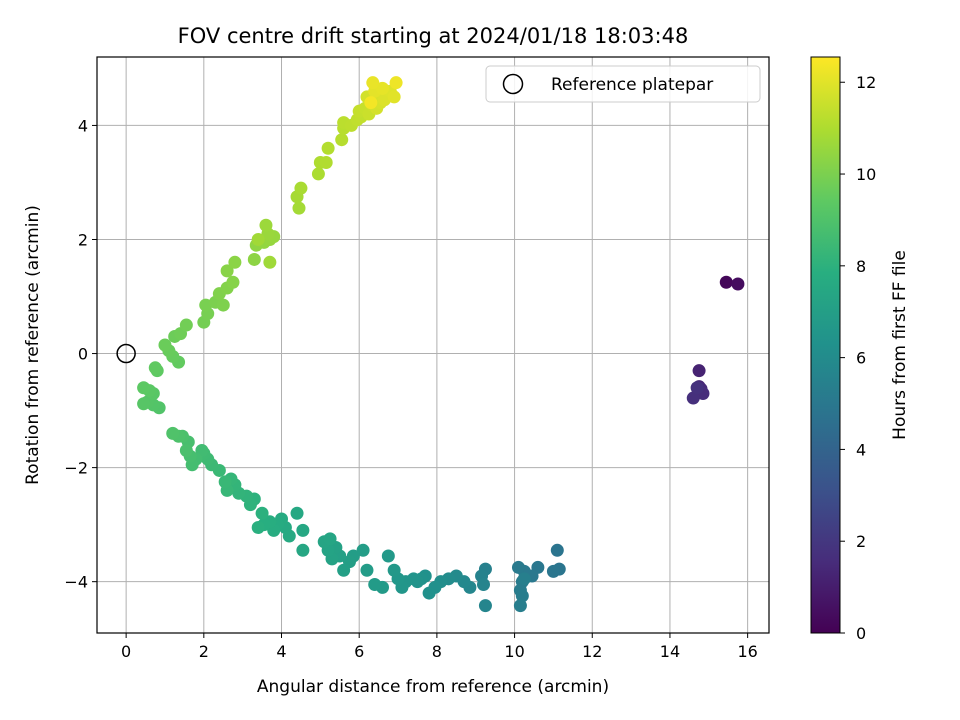 This screenshot has width=960, height=720. What do you see at coordinates (204, 651) in the screenshot?
I see `x-tick-label: 2` at bounding box center [204, 651].